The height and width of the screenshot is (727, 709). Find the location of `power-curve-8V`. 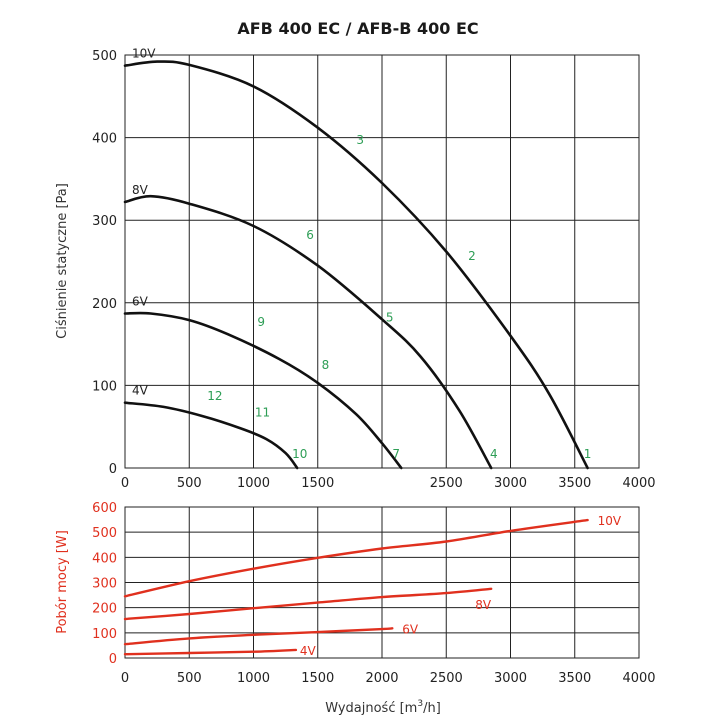

power-curve-8V is located at coordinates (308, 604).